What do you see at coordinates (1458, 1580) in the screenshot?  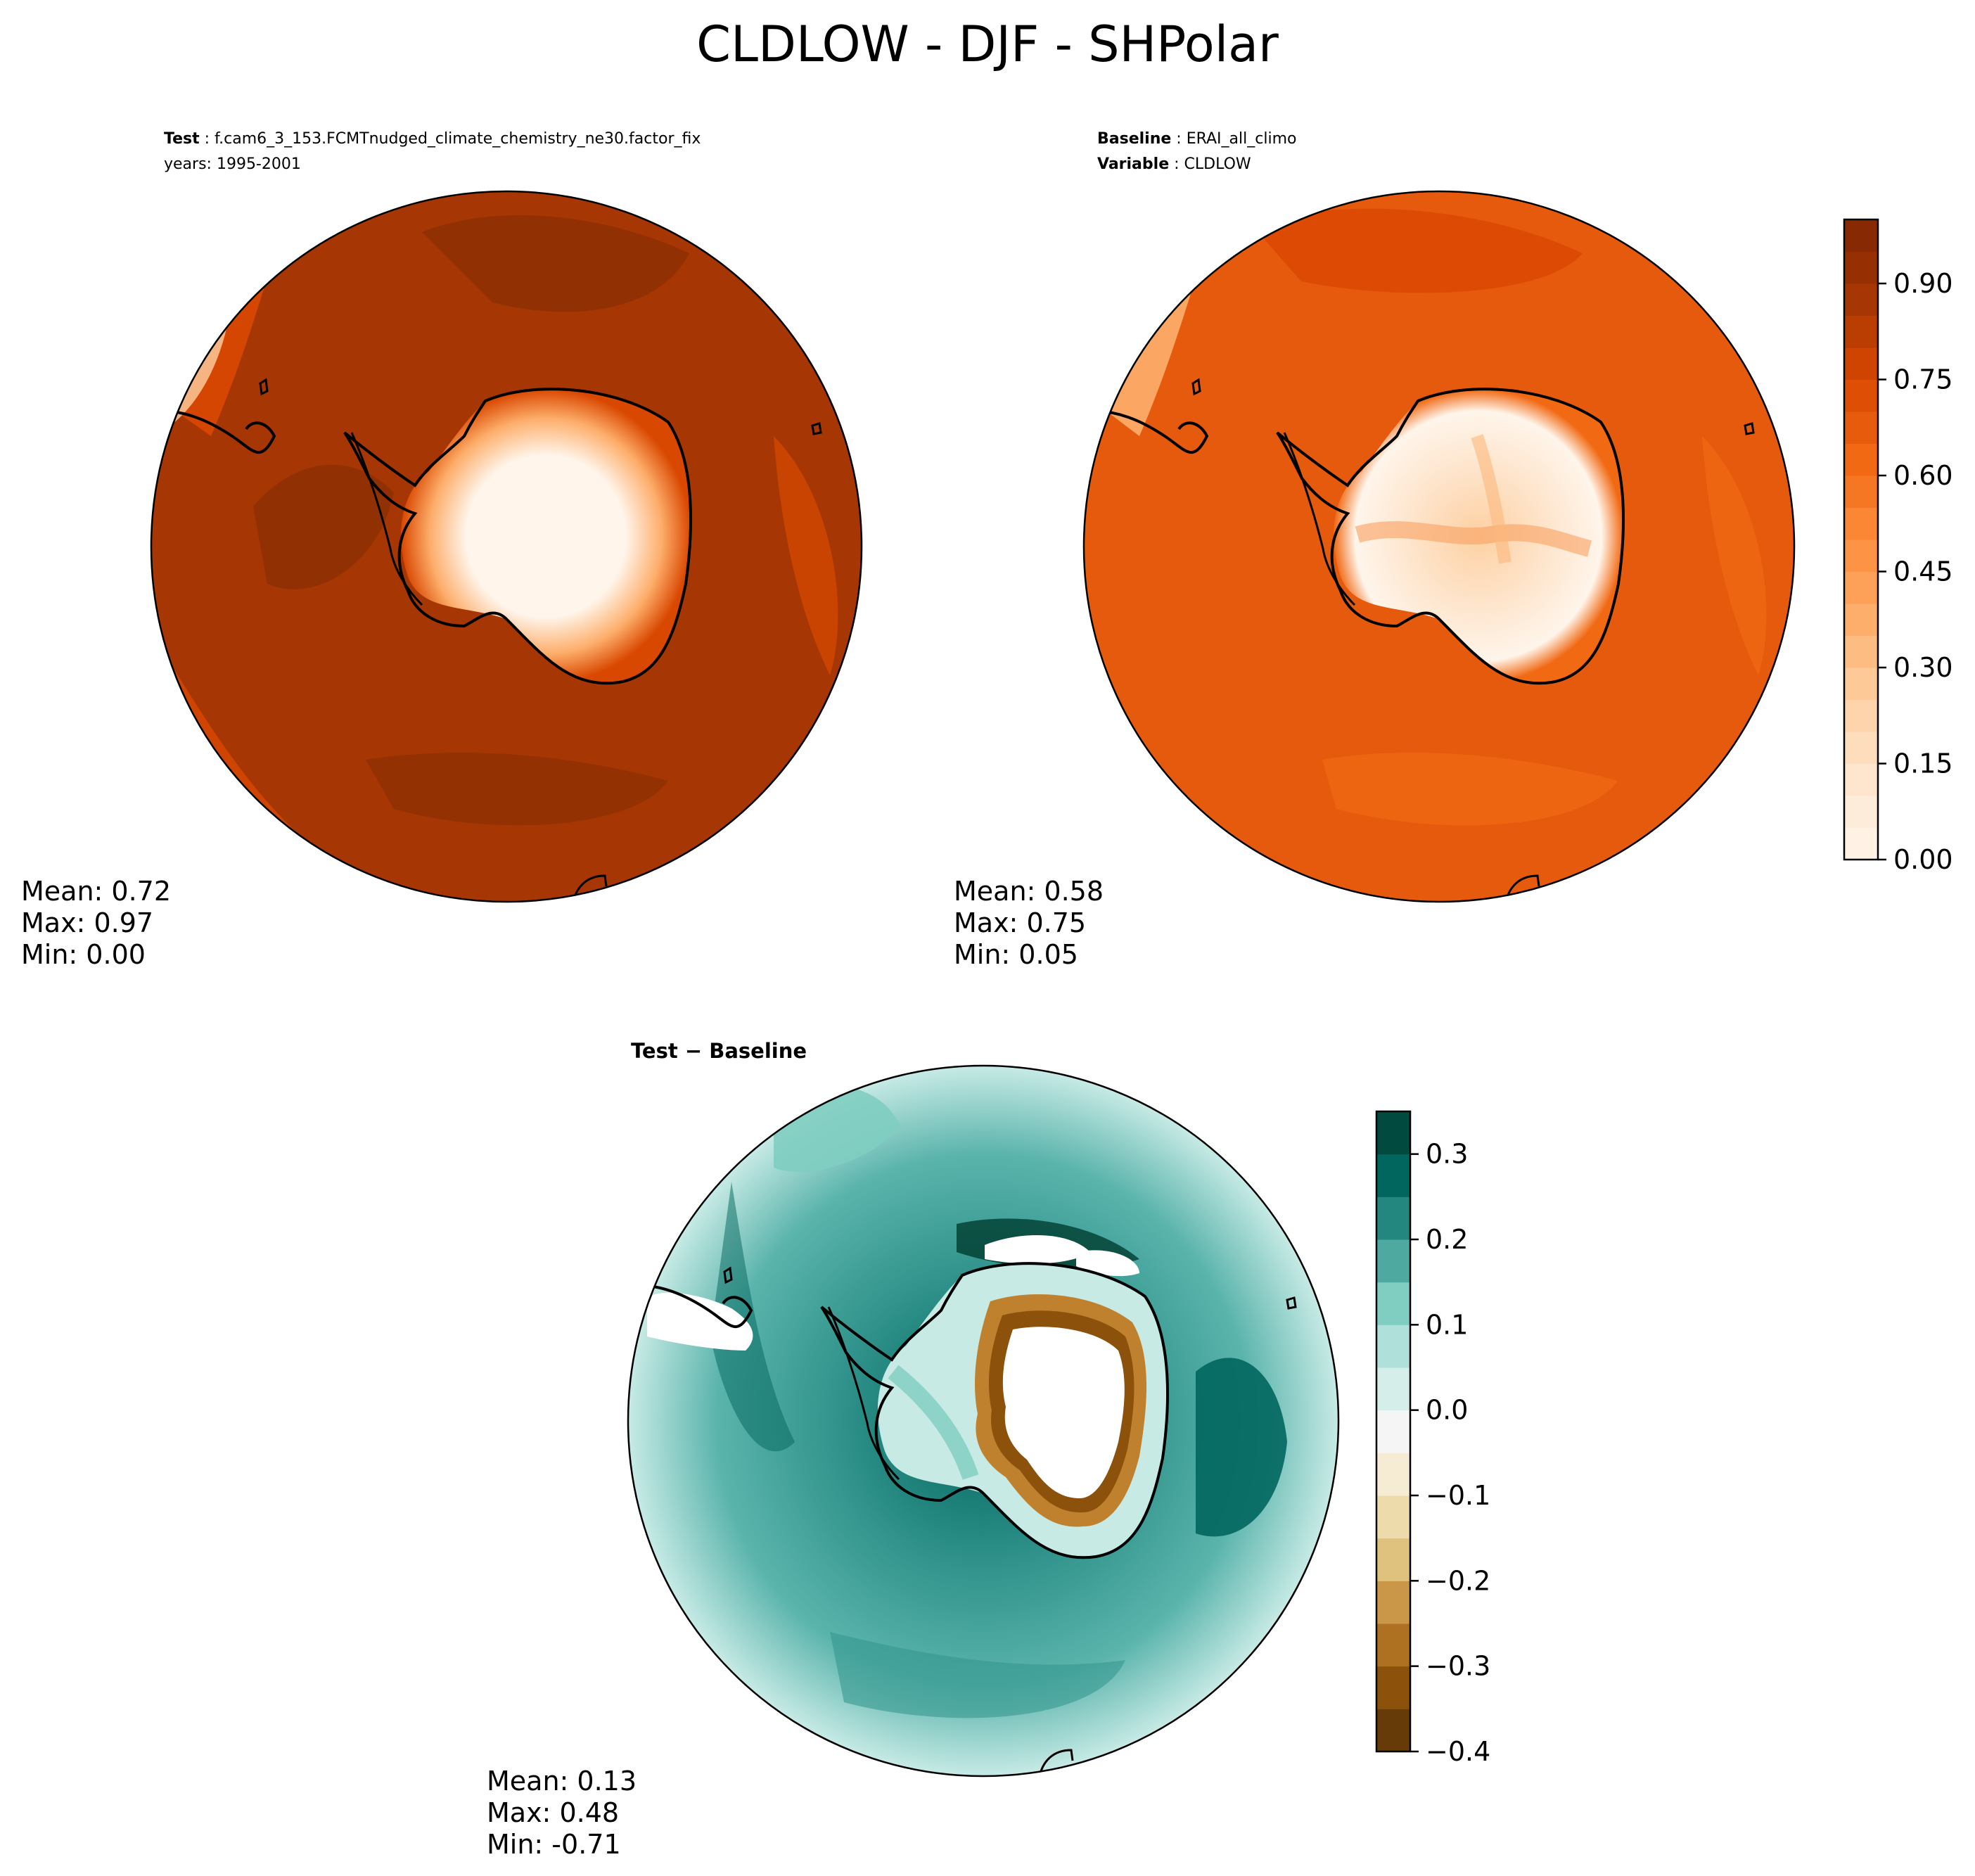 I see `diff-colorbar-tick-label: −0.2` at bounding box center [1458, 1580].